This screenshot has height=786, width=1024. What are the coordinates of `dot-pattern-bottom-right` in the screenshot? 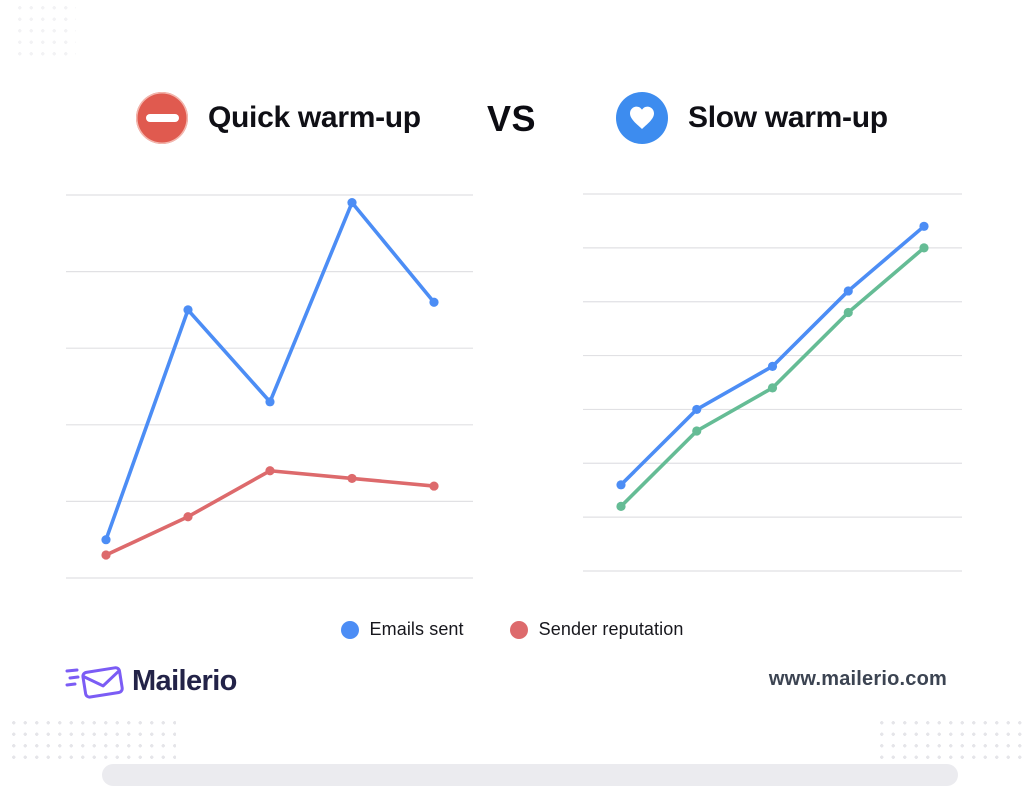 It's located at (949, 742).